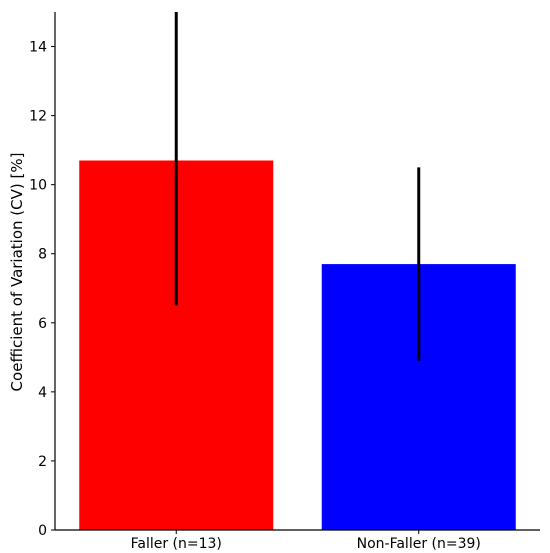 The width and height of the screenshot is (550, 553). I want to click on y-tick-label-10: 10, so click(38, 186).